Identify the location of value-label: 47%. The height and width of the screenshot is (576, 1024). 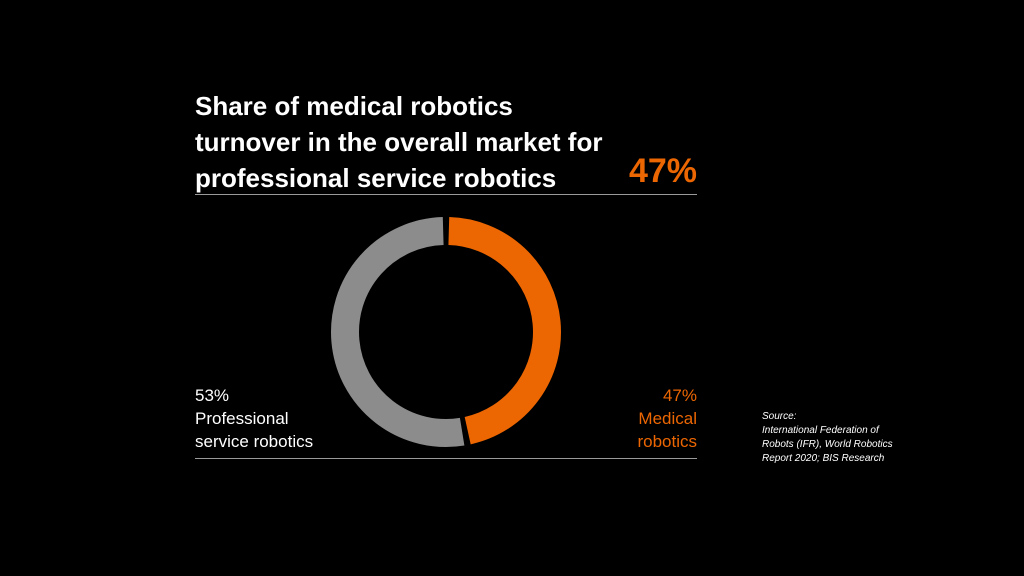
(679, 395).